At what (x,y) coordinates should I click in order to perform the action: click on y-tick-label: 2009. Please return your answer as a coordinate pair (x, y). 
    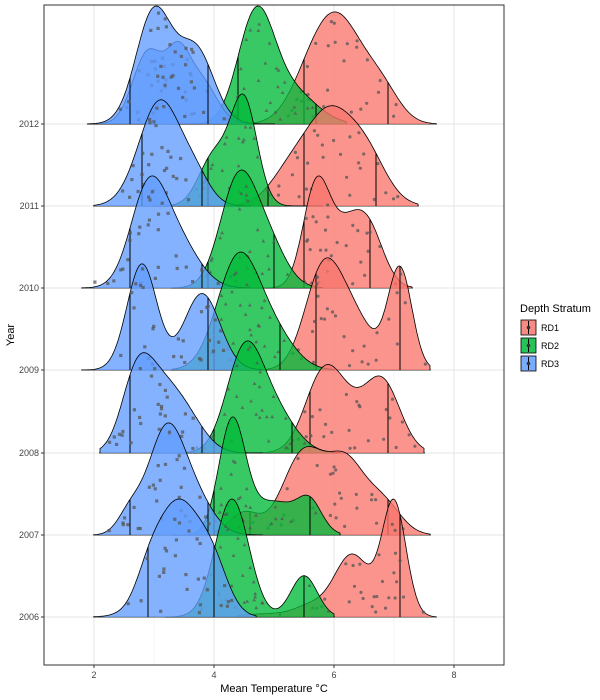
    Looking at the image, I should click on (29, 370).